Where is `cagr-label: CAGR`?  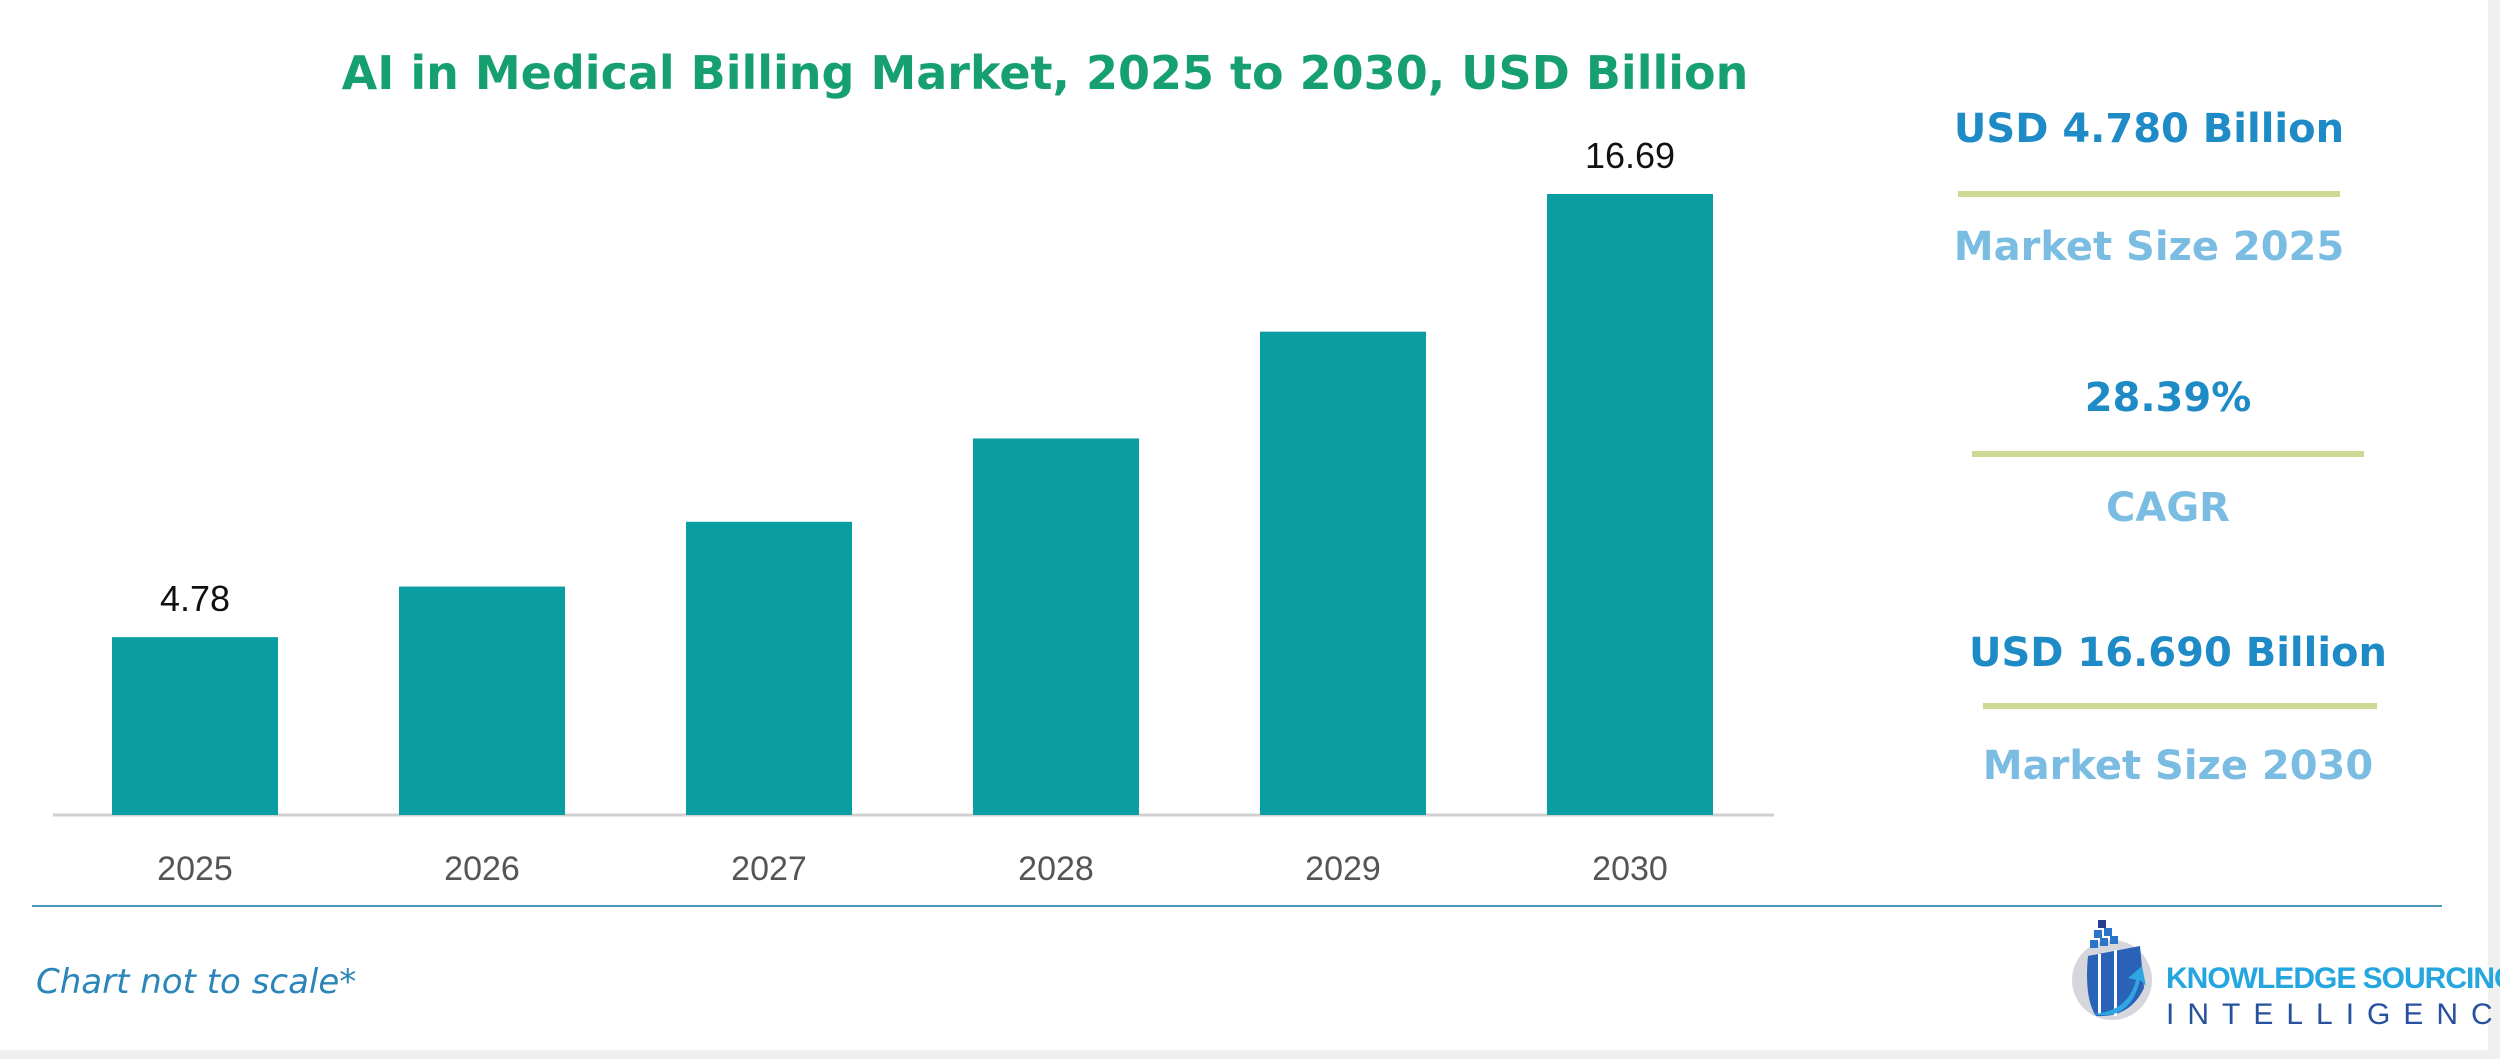 cagr-label: CAGR is located at coordinates (2168, 508).